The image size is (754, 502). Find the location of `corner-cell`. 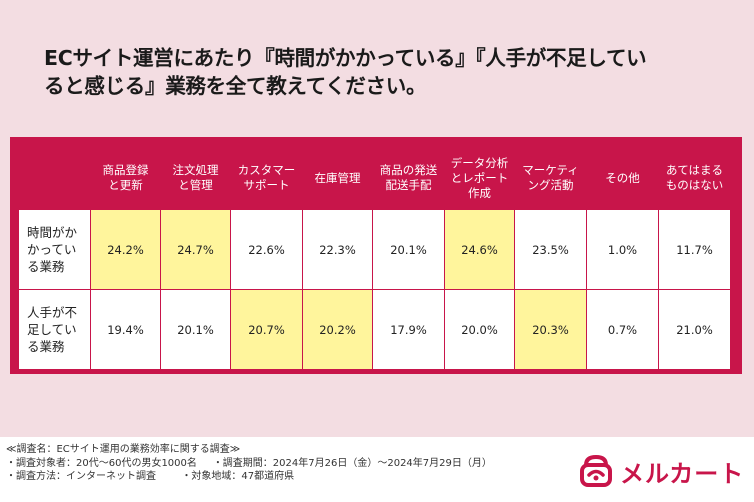

corner-cell is located at coordinates (54, 178).